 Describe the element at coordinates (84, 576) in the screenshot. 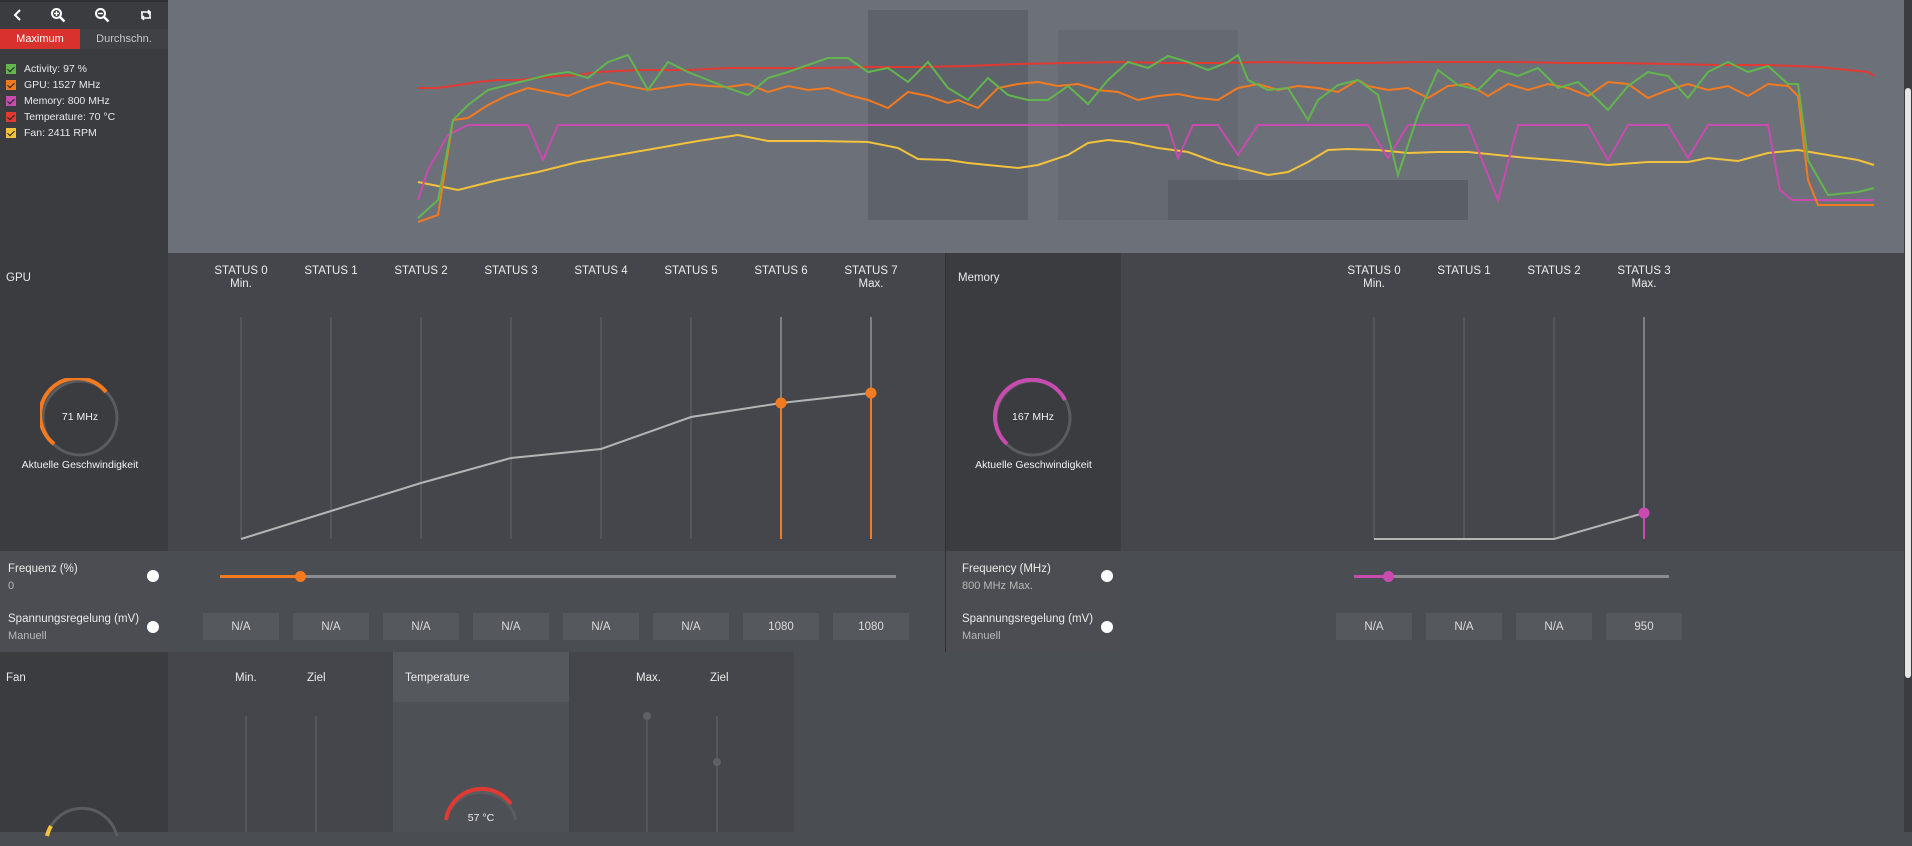

I see `gpu-frequency-label-panel: Frequenz (%) 0` at that location.